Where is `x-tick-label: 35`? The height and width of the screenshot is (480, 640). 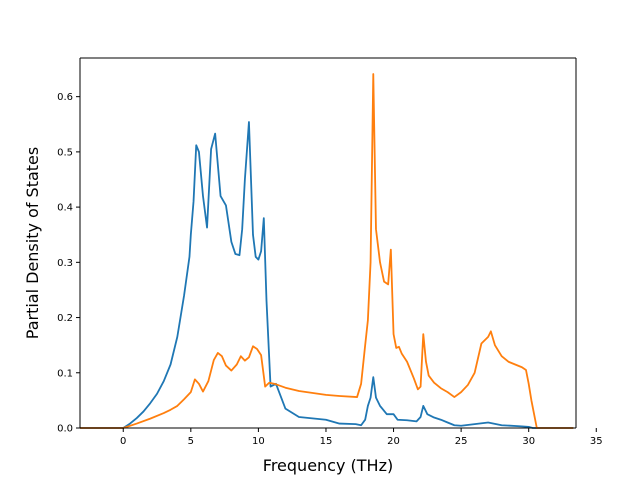
x-tick-label: 35 is located at coordinates (596, 441).